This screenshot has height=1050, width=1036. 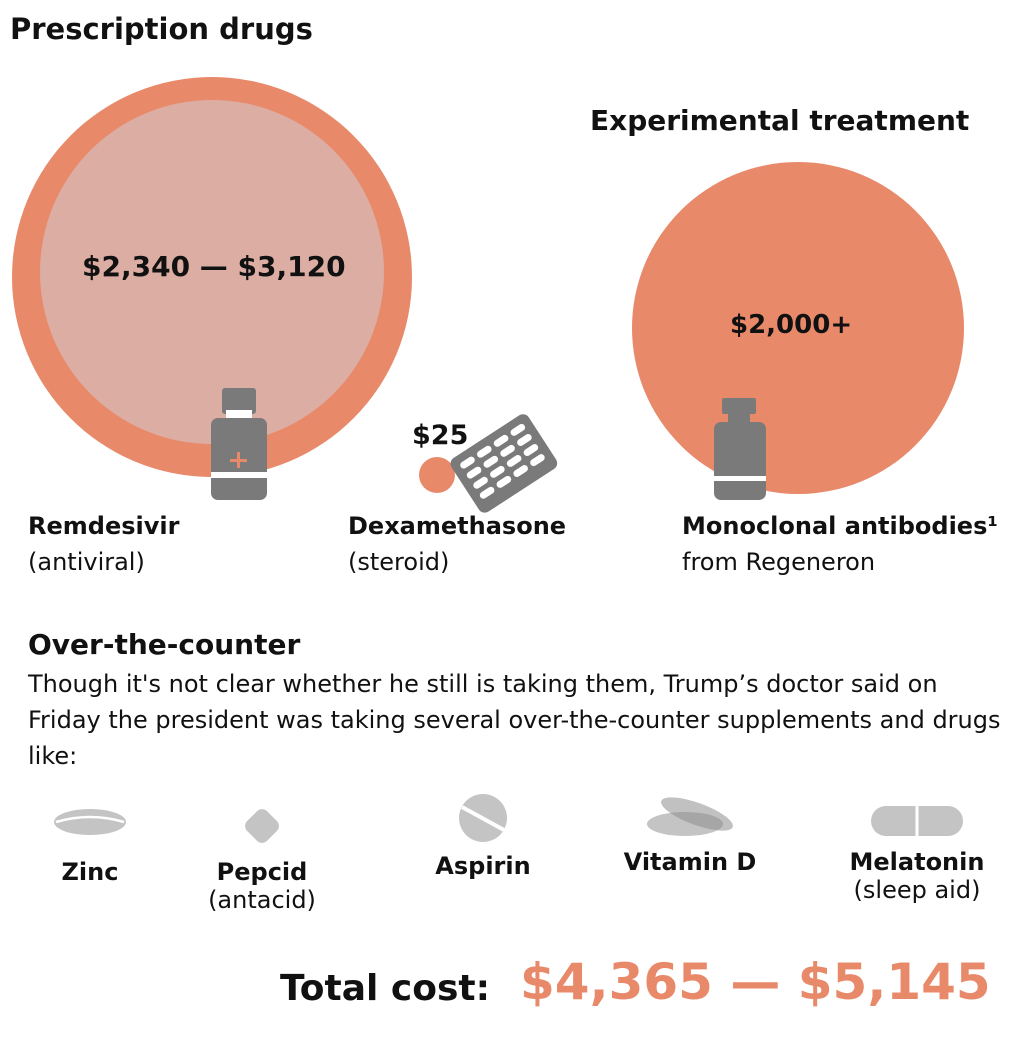 What do you see at coordinates (840, 526) in the screenshot?
I see `monoclonal-name: Monoclonal antibodies¹` at bounding box center [840, 526].